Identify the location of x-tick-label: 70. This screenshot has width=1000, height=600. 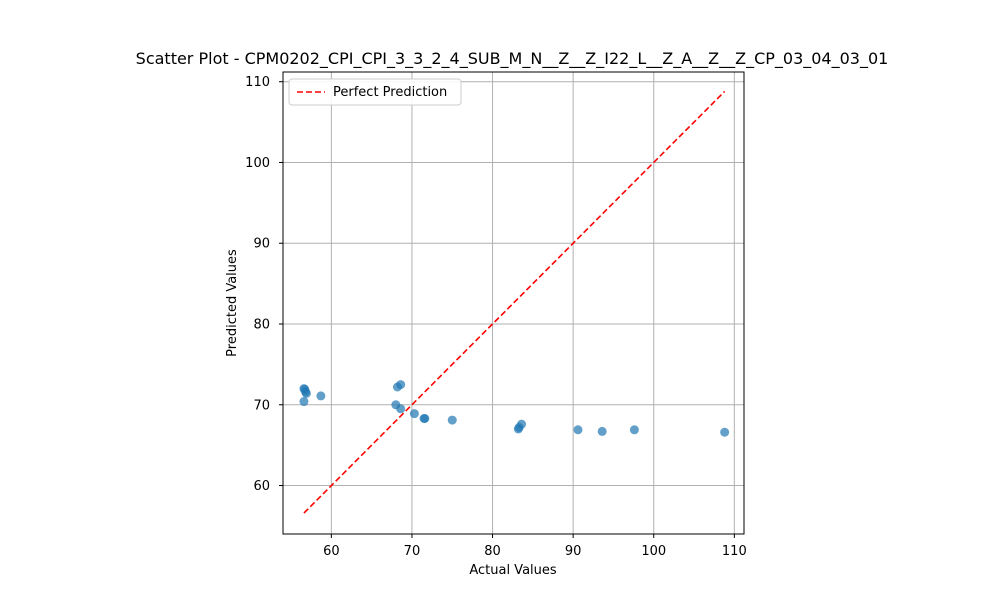
(412, 551).